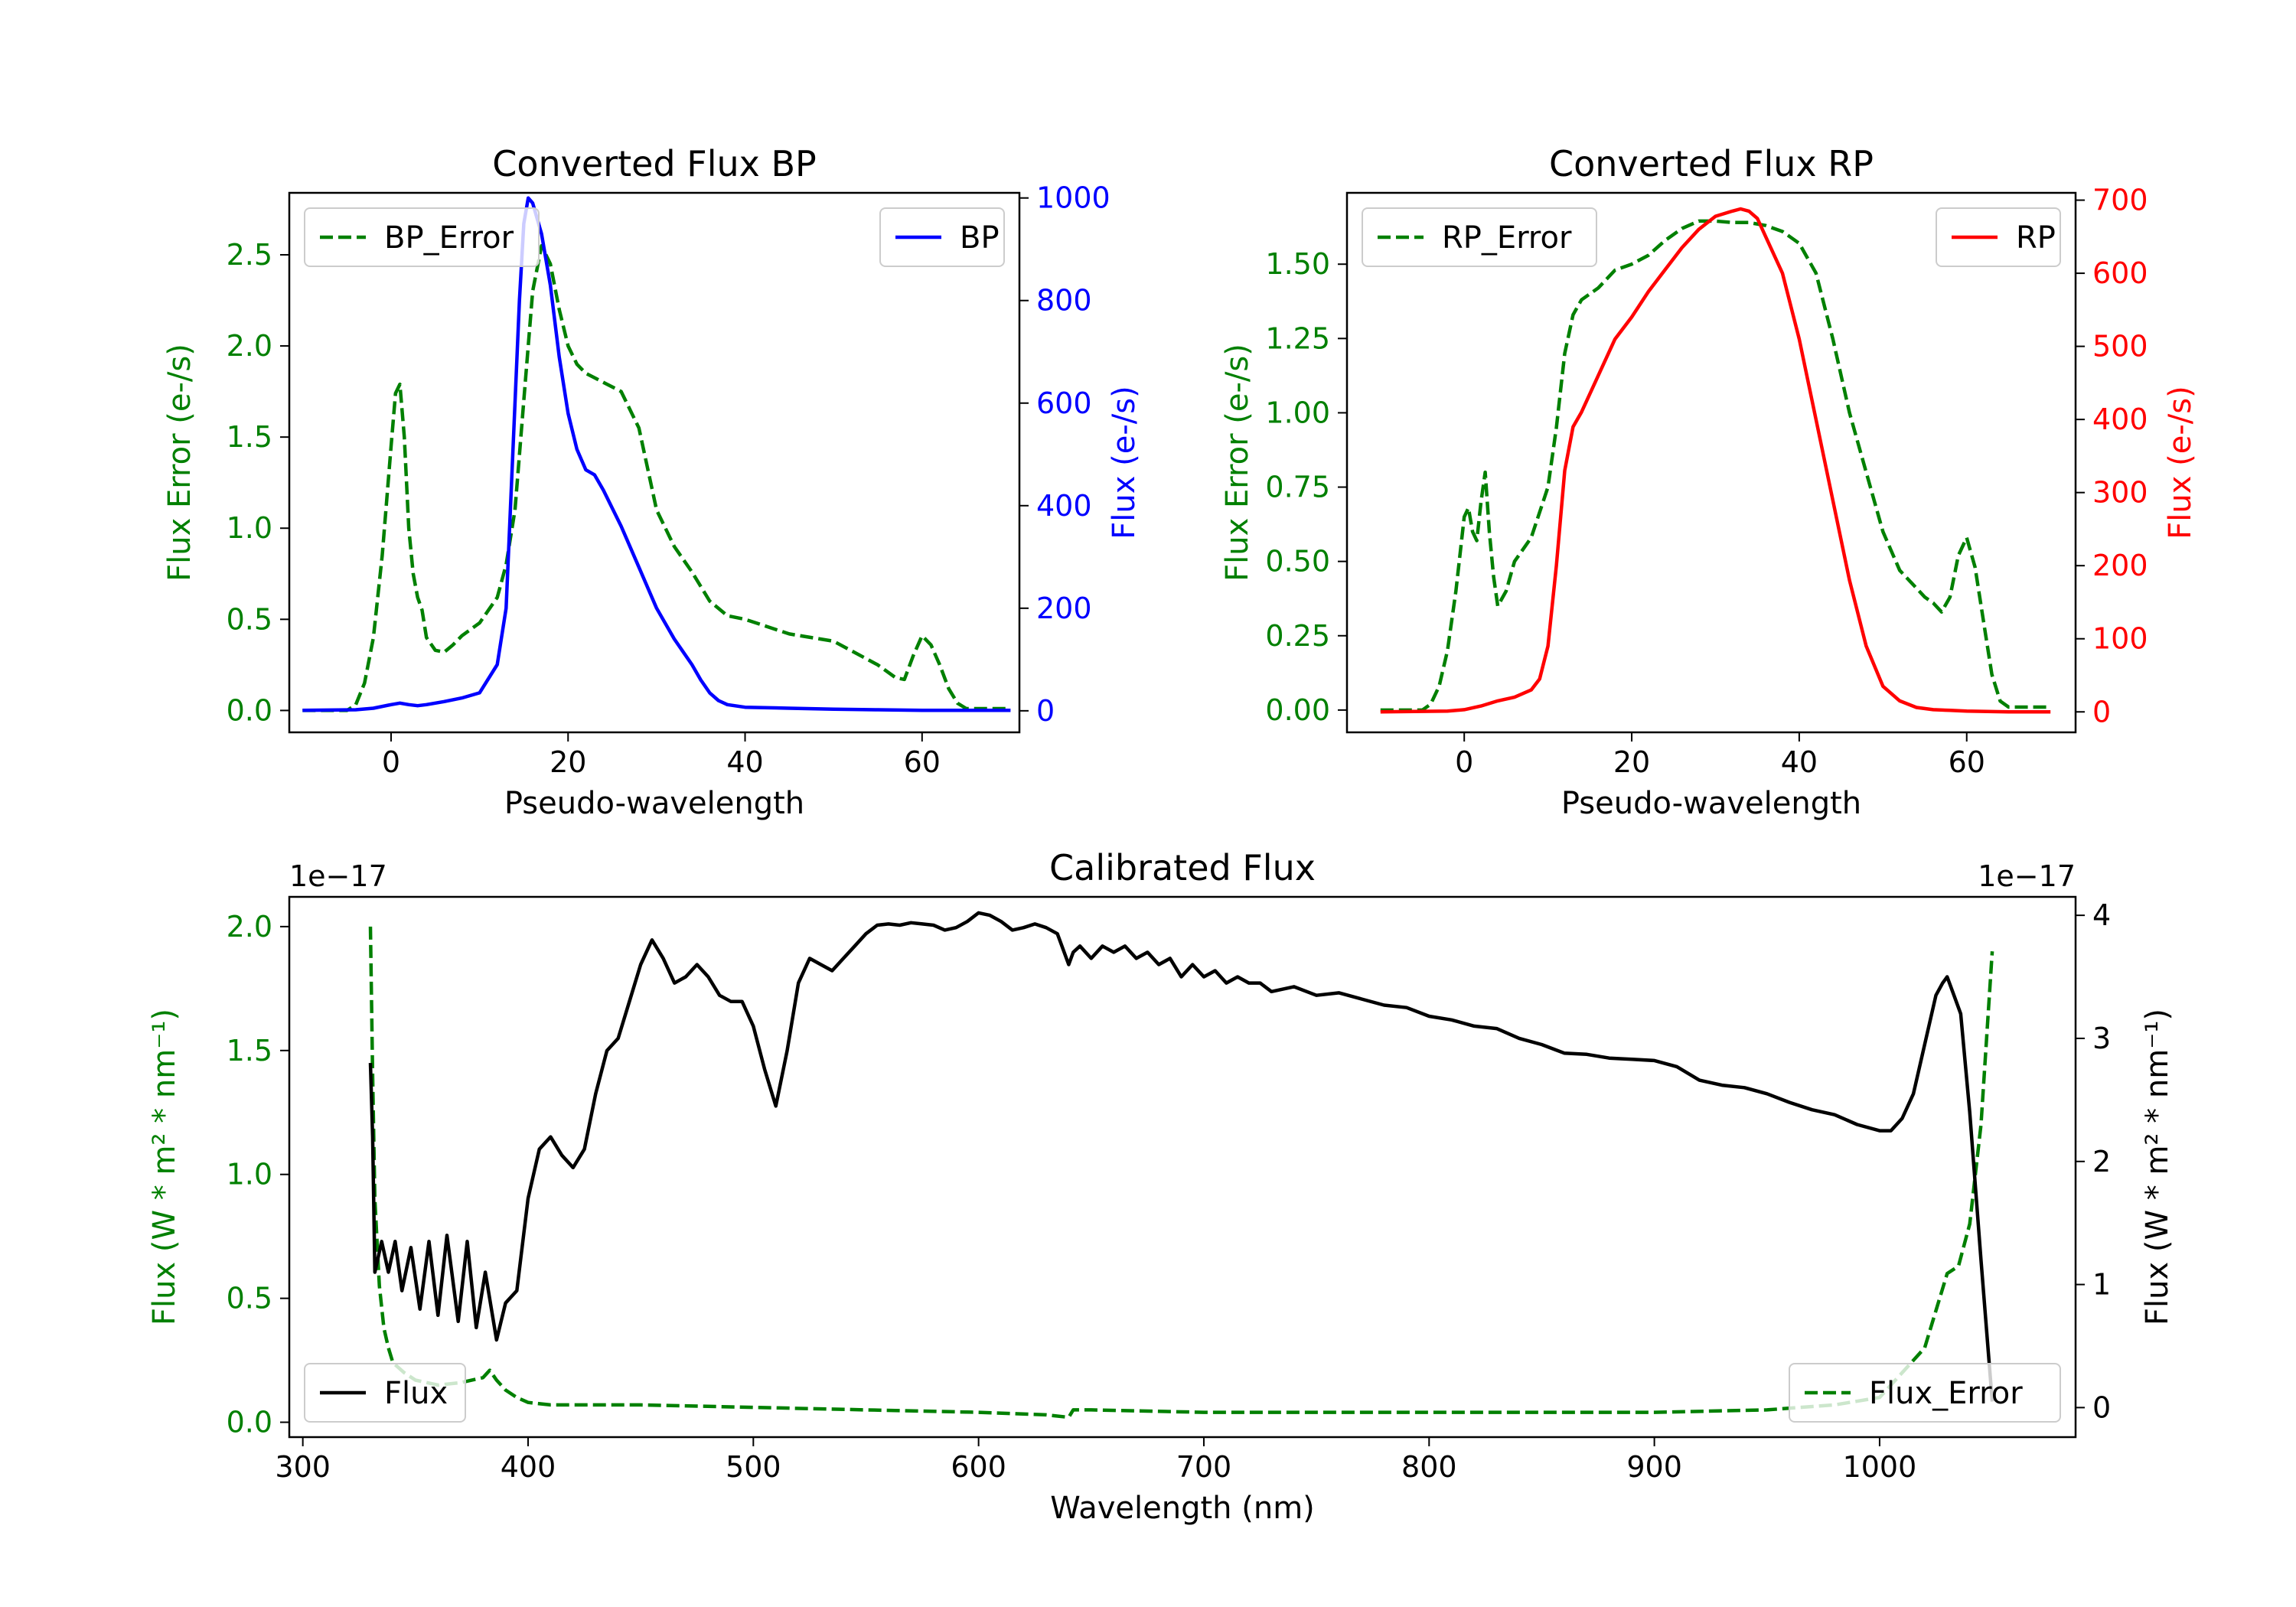 The image size is (2296, 1607). I want to click on legend-bp-error: BP_Error, so click(422, 237).